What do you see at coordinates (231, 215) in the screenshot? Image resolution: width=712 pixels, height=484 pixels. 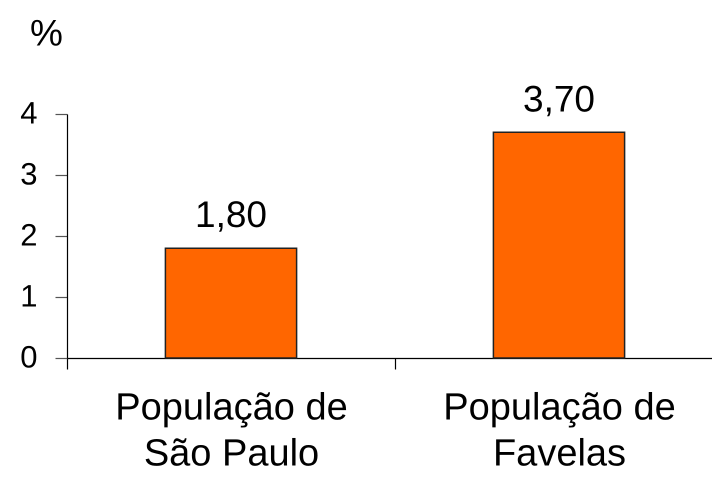 I see `data-label: 1,80` at bounding box center [231, 215].